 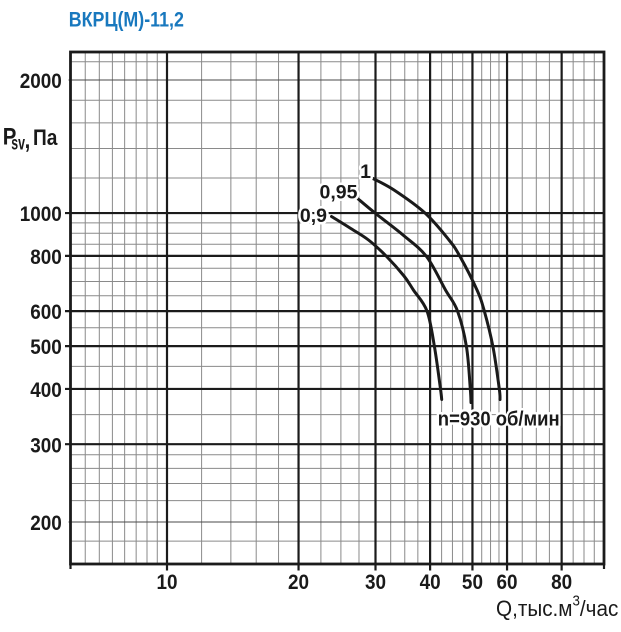 I want to click on svg-text: P, so click(x=10, y=136).